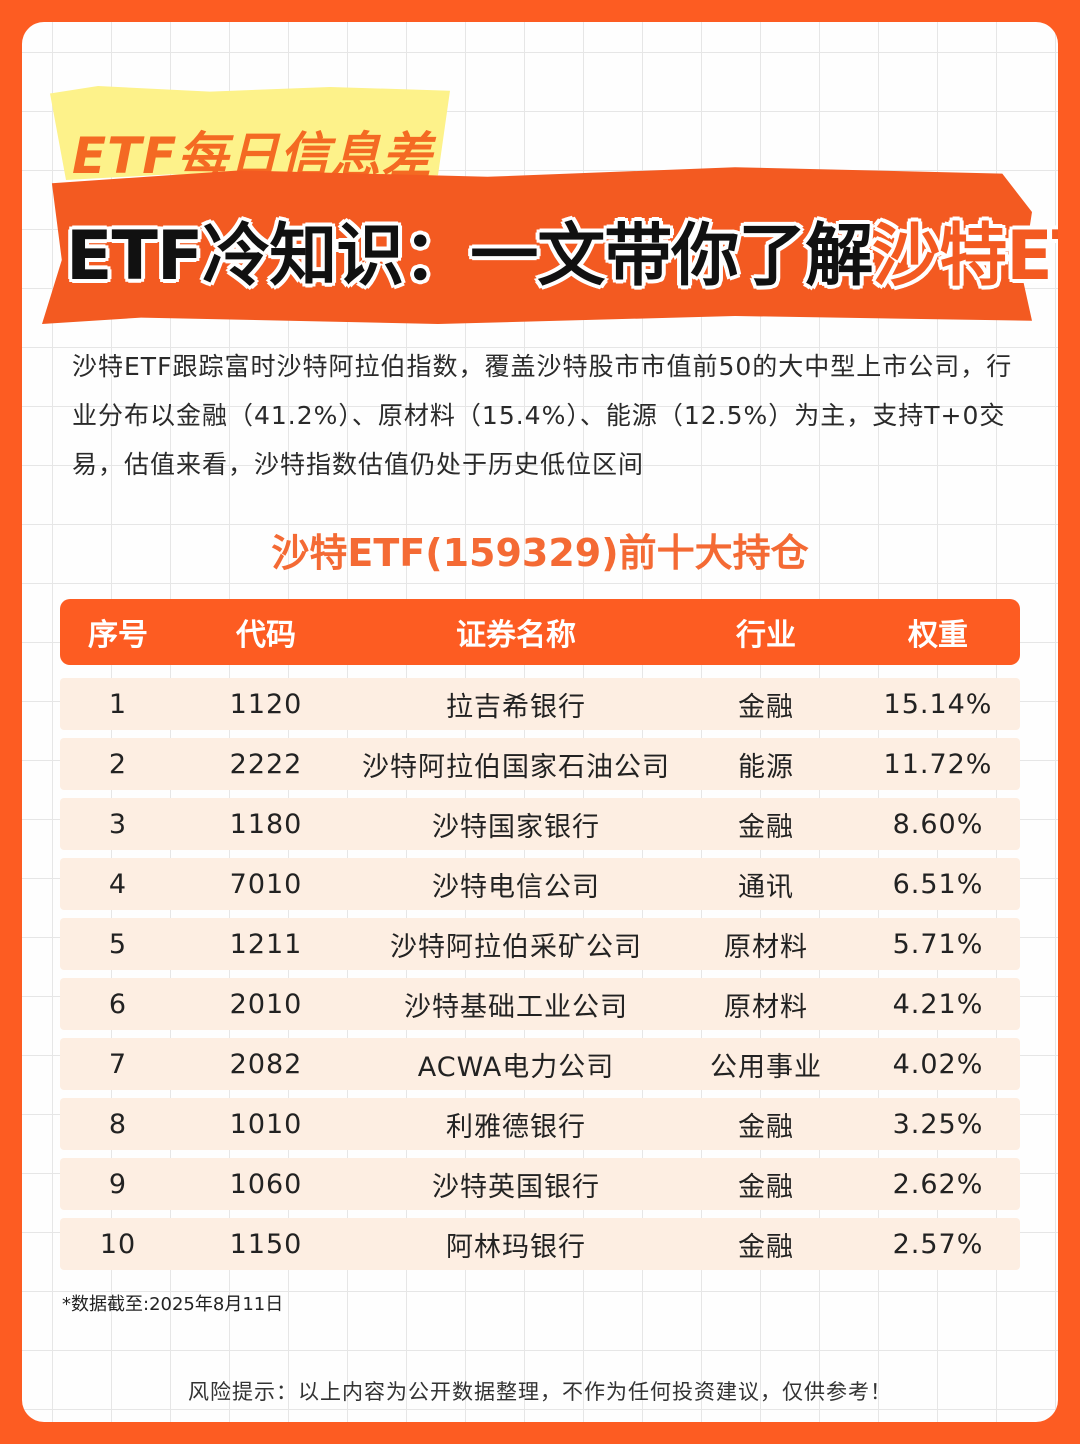 Image resolution: width=1080 pixels, height=1444 pixels. I want to click on cell-weight: 3.25%, so click(938, 1124).